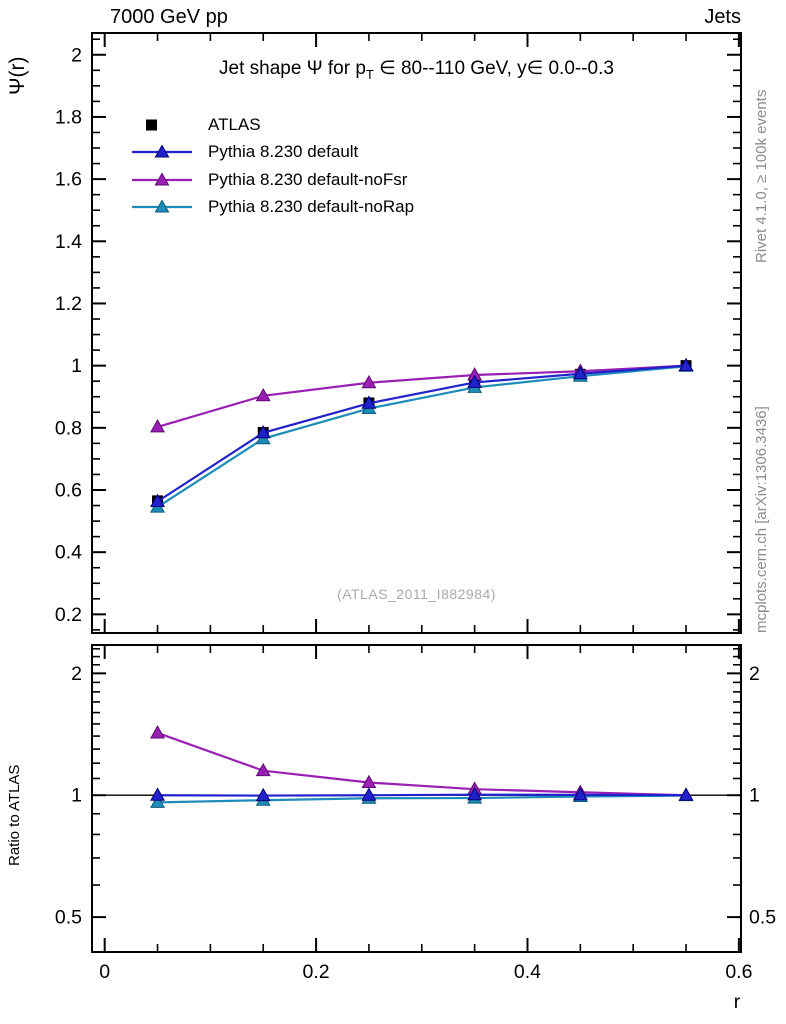 The width and height of the screenshot is (786, 1024). I want to click on legend-label: Pythia 8.230 default, so click(283, 152).